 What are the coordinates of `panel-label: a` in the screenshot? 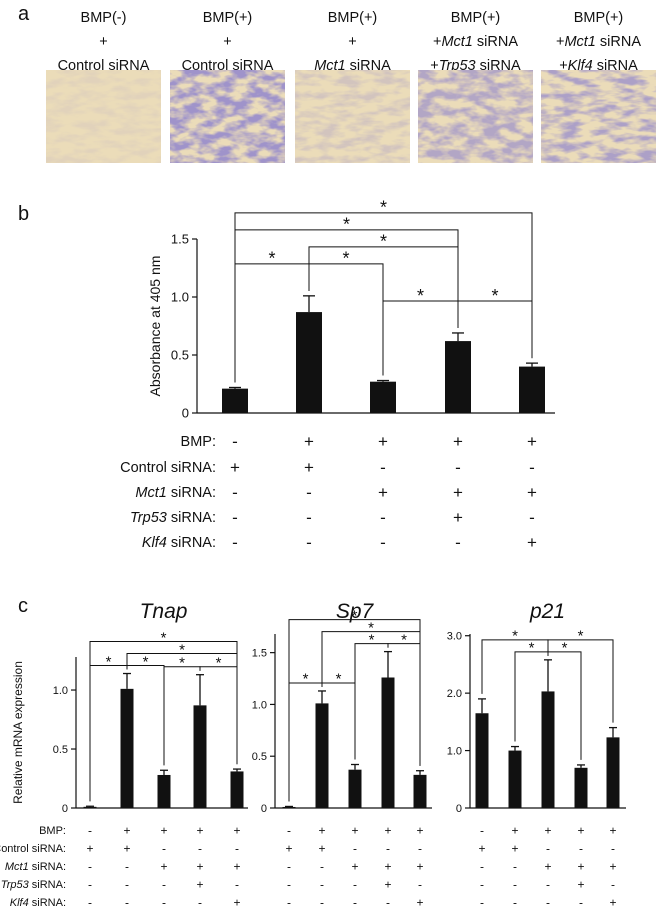 It's located at (24, 14).